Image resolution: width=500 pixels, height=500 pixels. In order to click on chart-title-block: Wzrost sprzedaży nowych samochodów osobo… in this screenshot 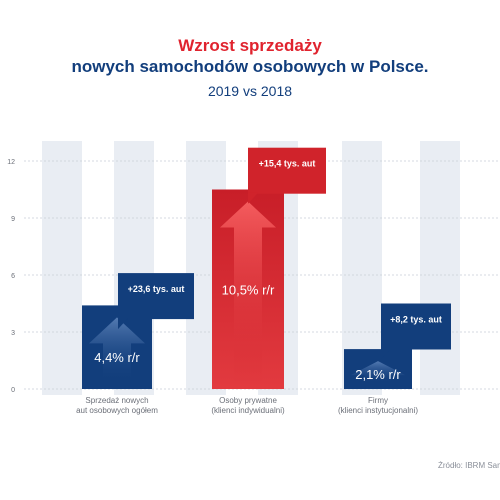, I will do `click(250, 68)`.